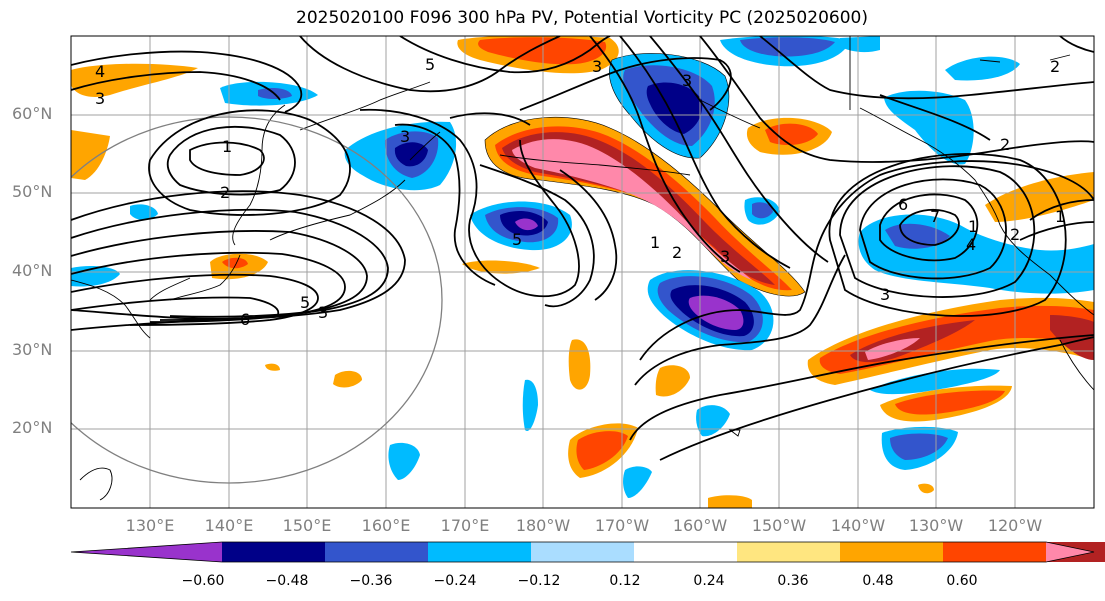  I want to click on lon-label: 170°E, so click(465, 525).